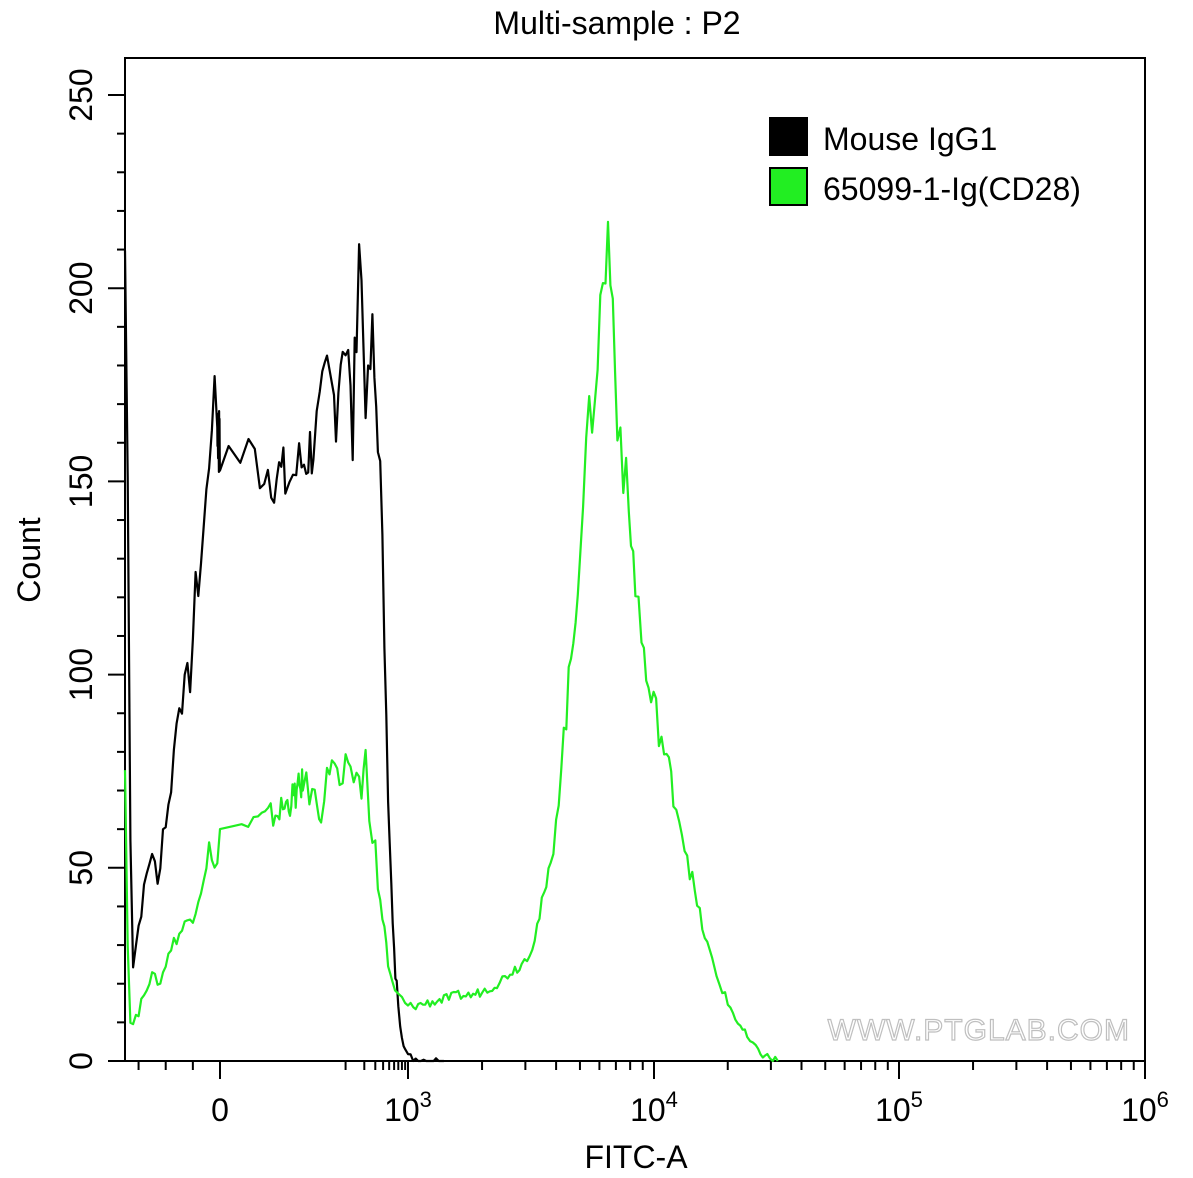 The height and width of the screenshot is (1178, 1193). I want to click on watermark: WWW.PTGLAB.COM, so click(979, 1030).